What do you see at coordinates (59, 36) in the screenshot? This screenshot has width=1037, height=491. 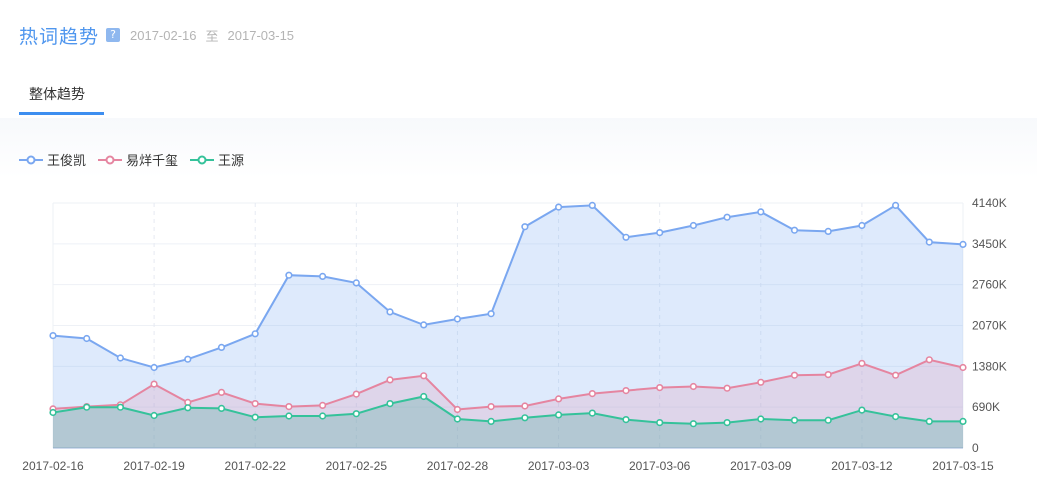 I see `page-title: 热词趋势` at bounding box center [59, 36].